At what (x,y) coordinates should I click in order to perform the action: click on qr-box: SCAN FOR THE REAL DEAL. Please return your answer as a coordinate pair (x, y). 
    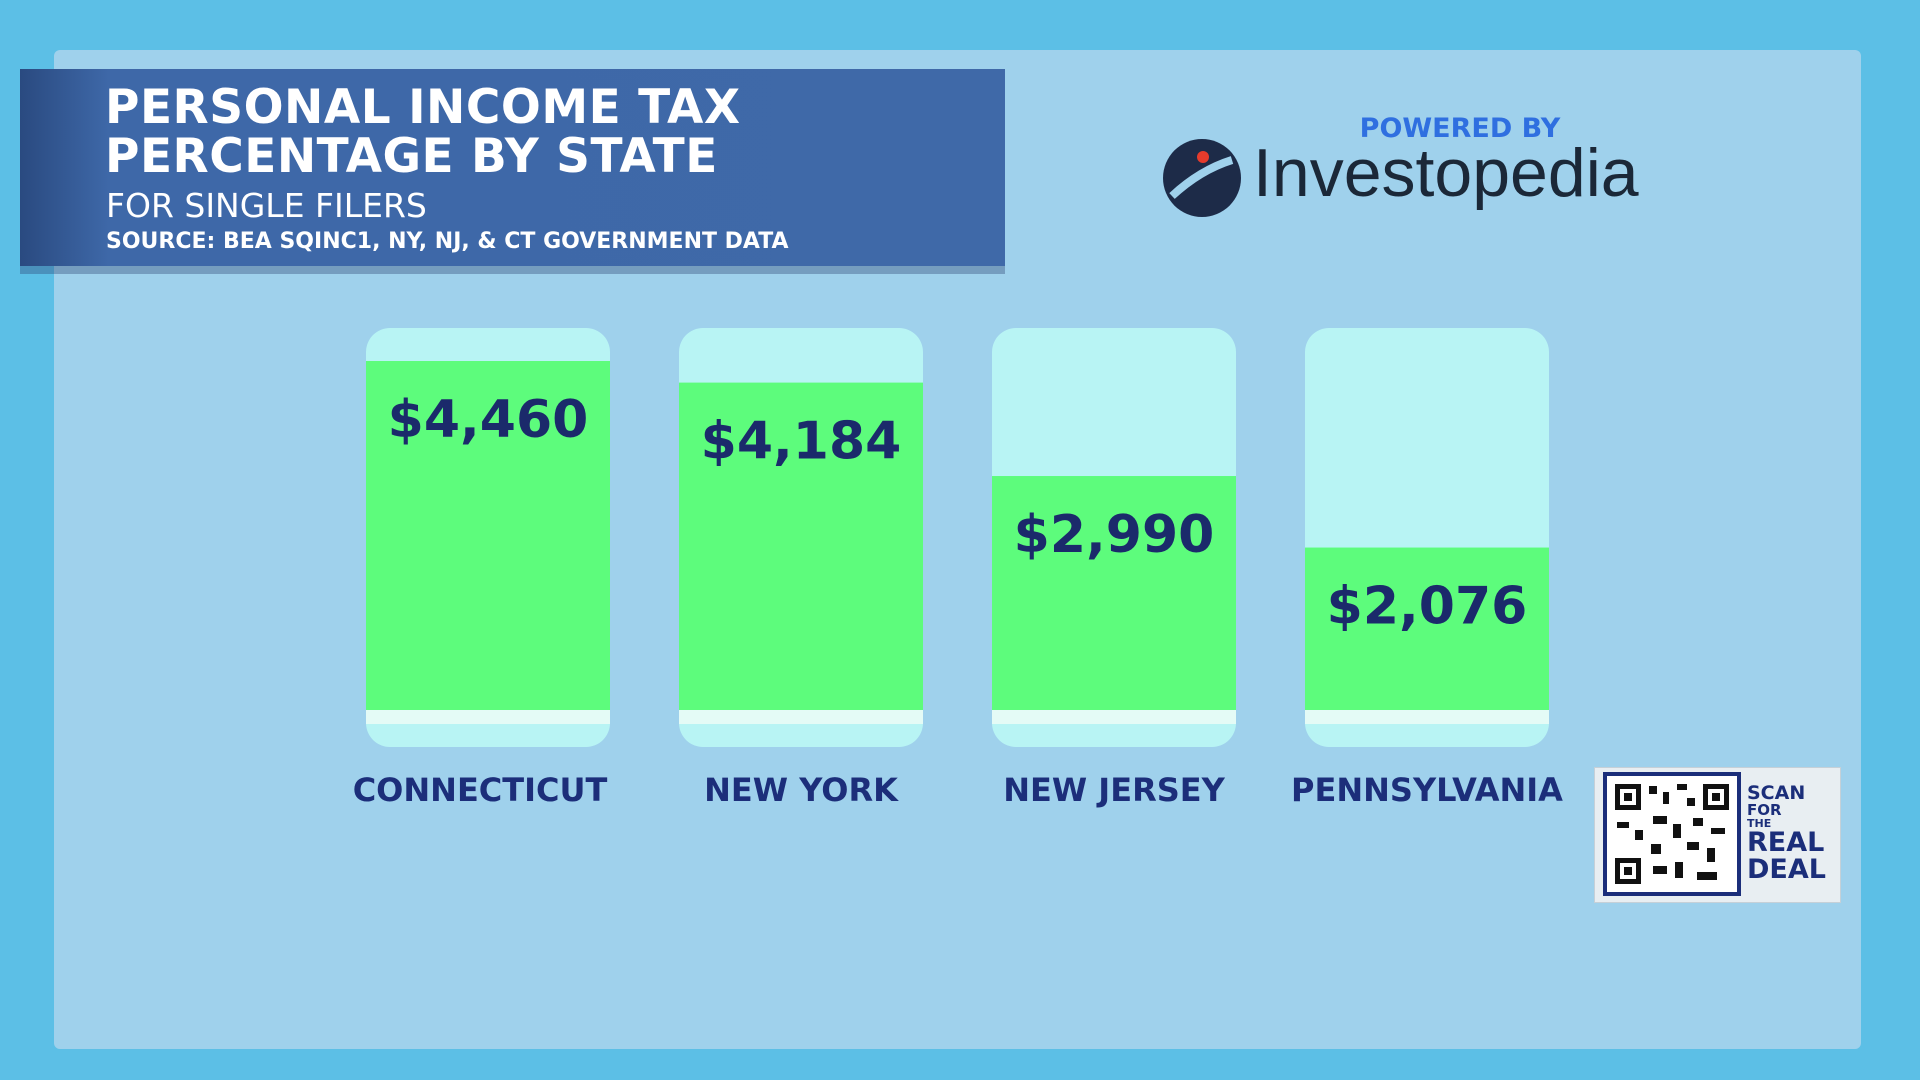
    Looking at the image, I should click on (1717, 835).